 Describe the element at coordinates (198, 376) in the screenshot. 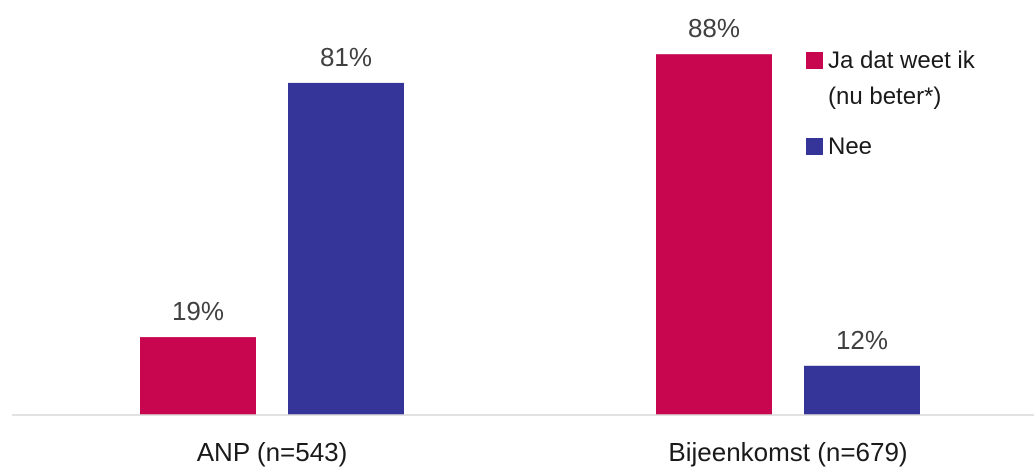

I see `bar-ja-anp` at that location.